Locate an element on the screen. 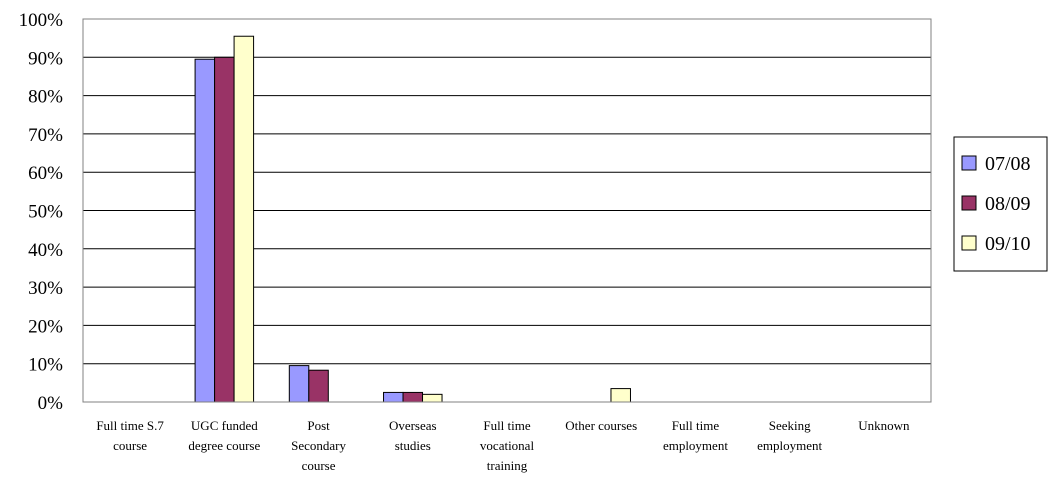 This screenshot has width=1051, height=483. x-category-label-line: Other courses is located at coordinates (601, 425).